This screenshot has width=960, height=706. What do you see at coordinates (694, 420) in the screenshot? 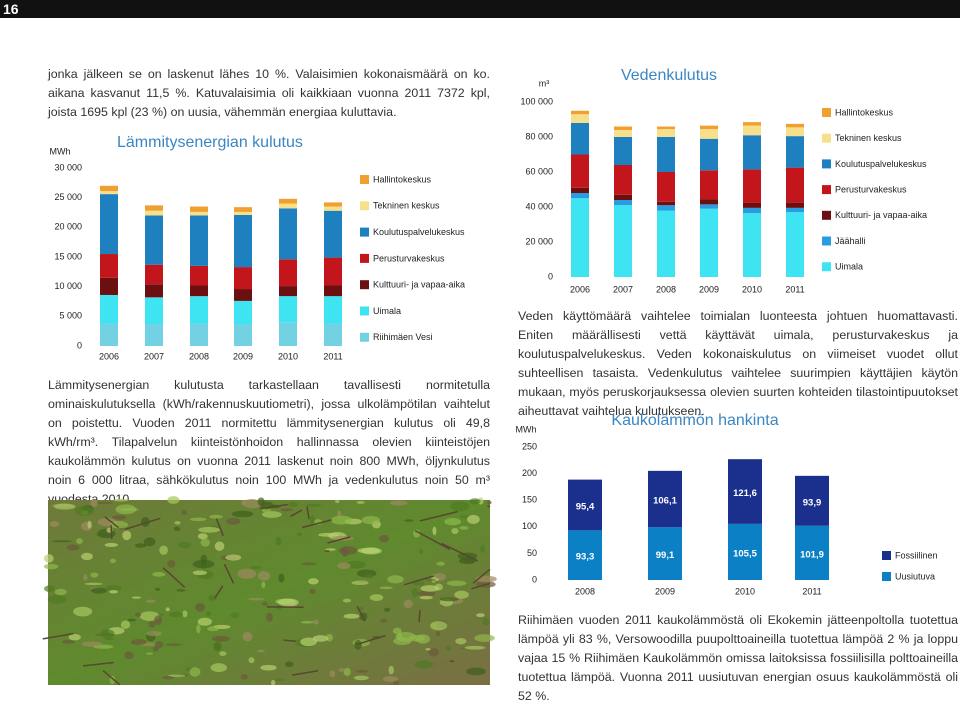
I see `chart-title: Kaukolämmön hankinta` at bounding box center [694, 420].